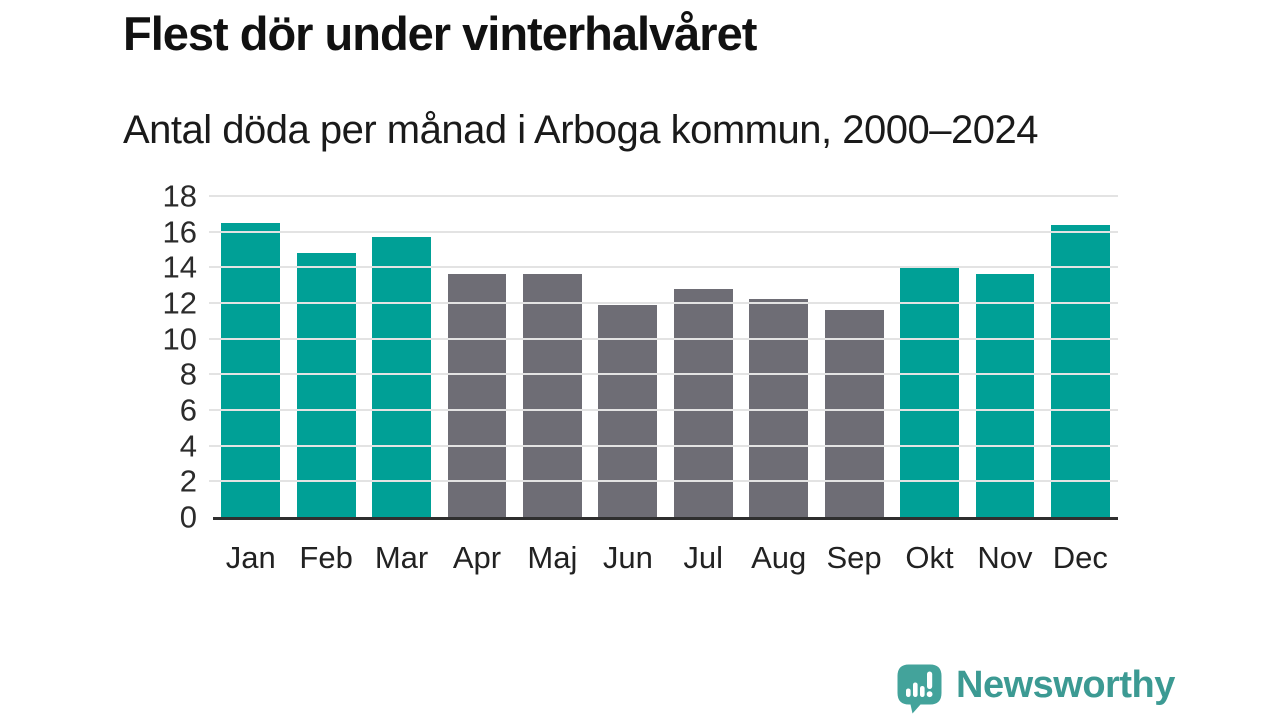 The width and height of the screenshot is (1280, 720). I want to click on bar-slot-okt: Okt, so click(929, 384).